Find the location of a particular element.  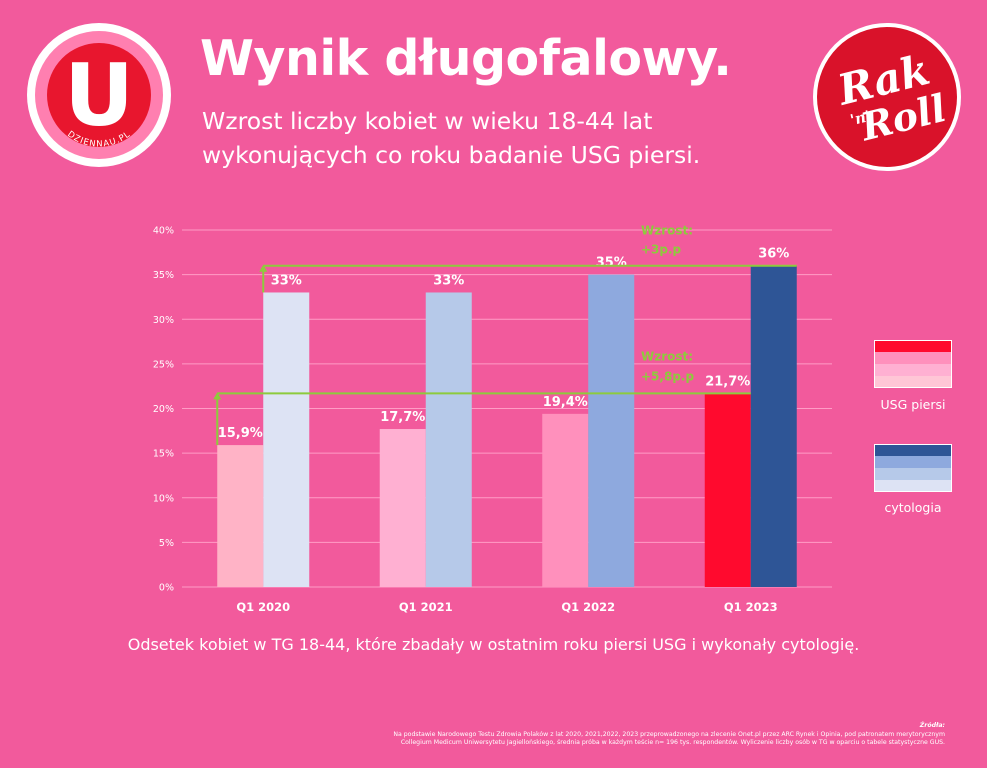

x-tick-label: Q1 2020 is located at coordinates (263, 607).